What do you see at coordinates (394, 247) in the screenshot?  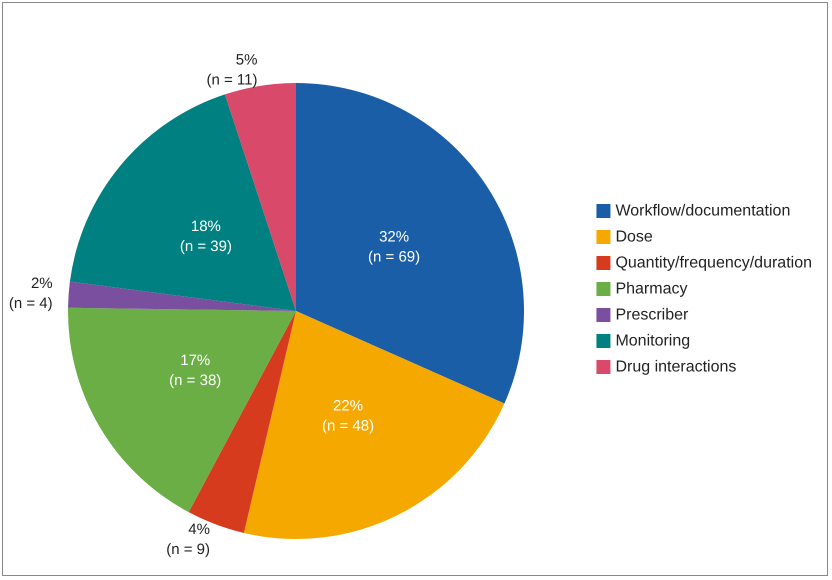 I see `data-label: 32% (n = 69)` at bounding box center [394, 247].